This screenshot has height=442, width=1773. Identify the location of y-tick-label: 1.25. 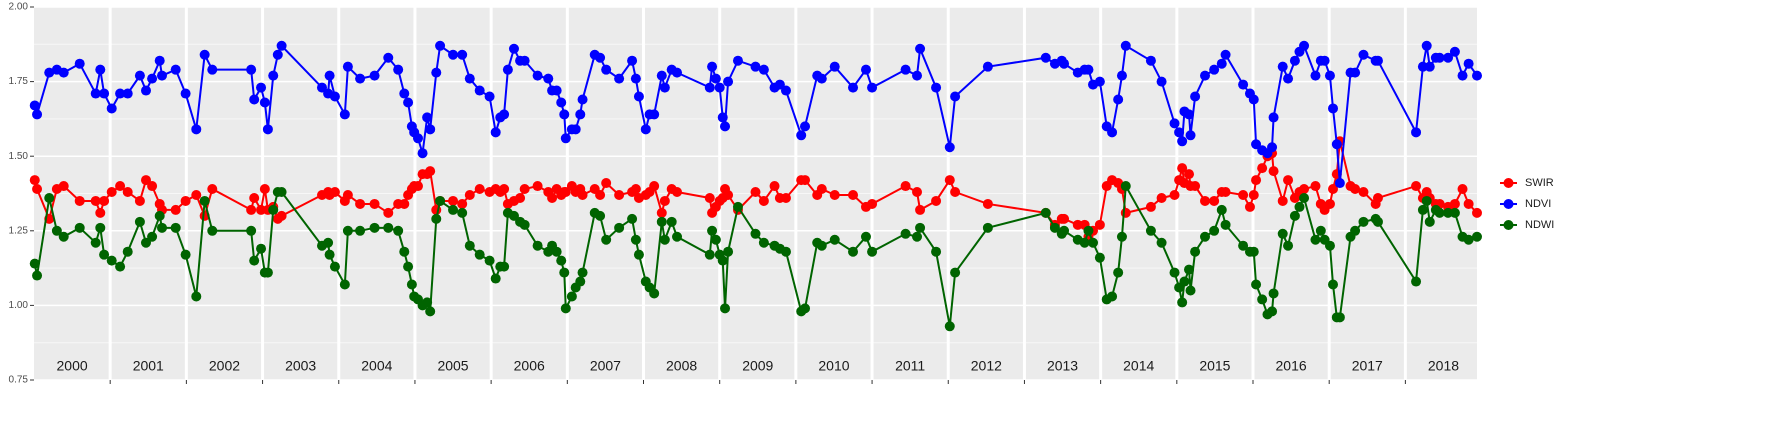
(19, 230).